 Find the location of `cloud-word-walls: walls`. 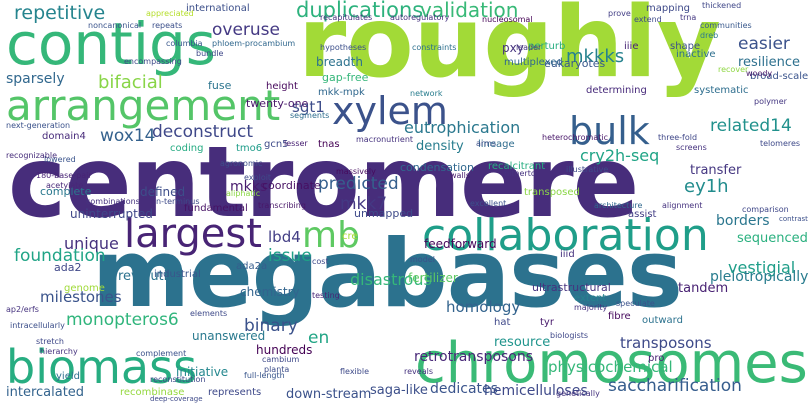

cloud-word-walls: walls is located at coordinates (460, 175).